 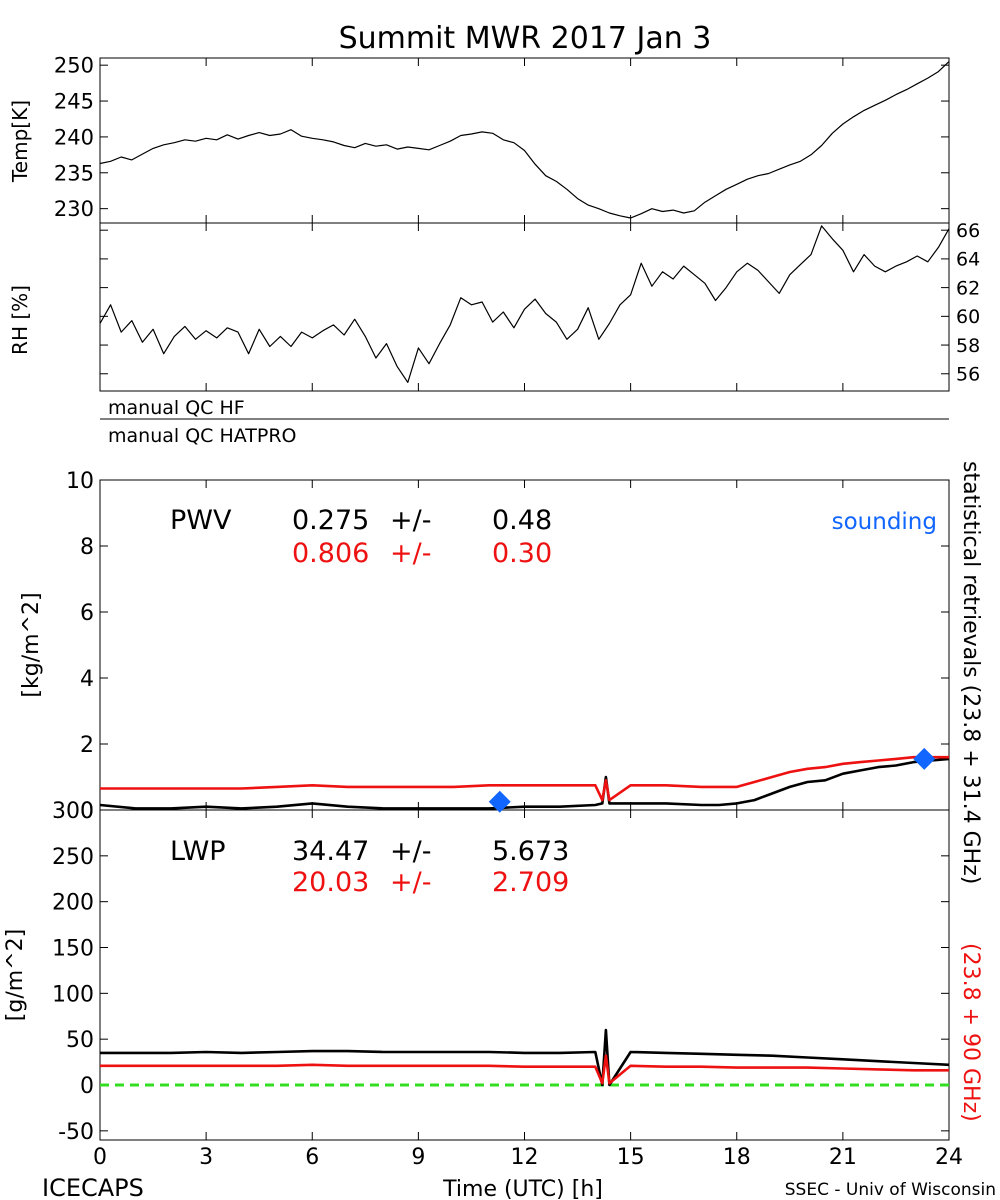 I want to click on side-label-black: statistical retrievals (23.8 + 31.4 GHz), so click(x=970, y=672).